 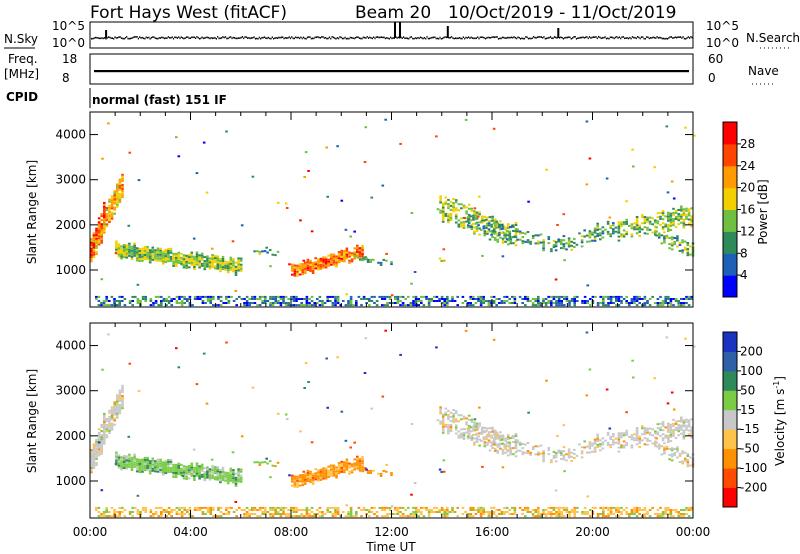 I want to click on nsky-tick-low: 10^0, so click(x=68, y=43).